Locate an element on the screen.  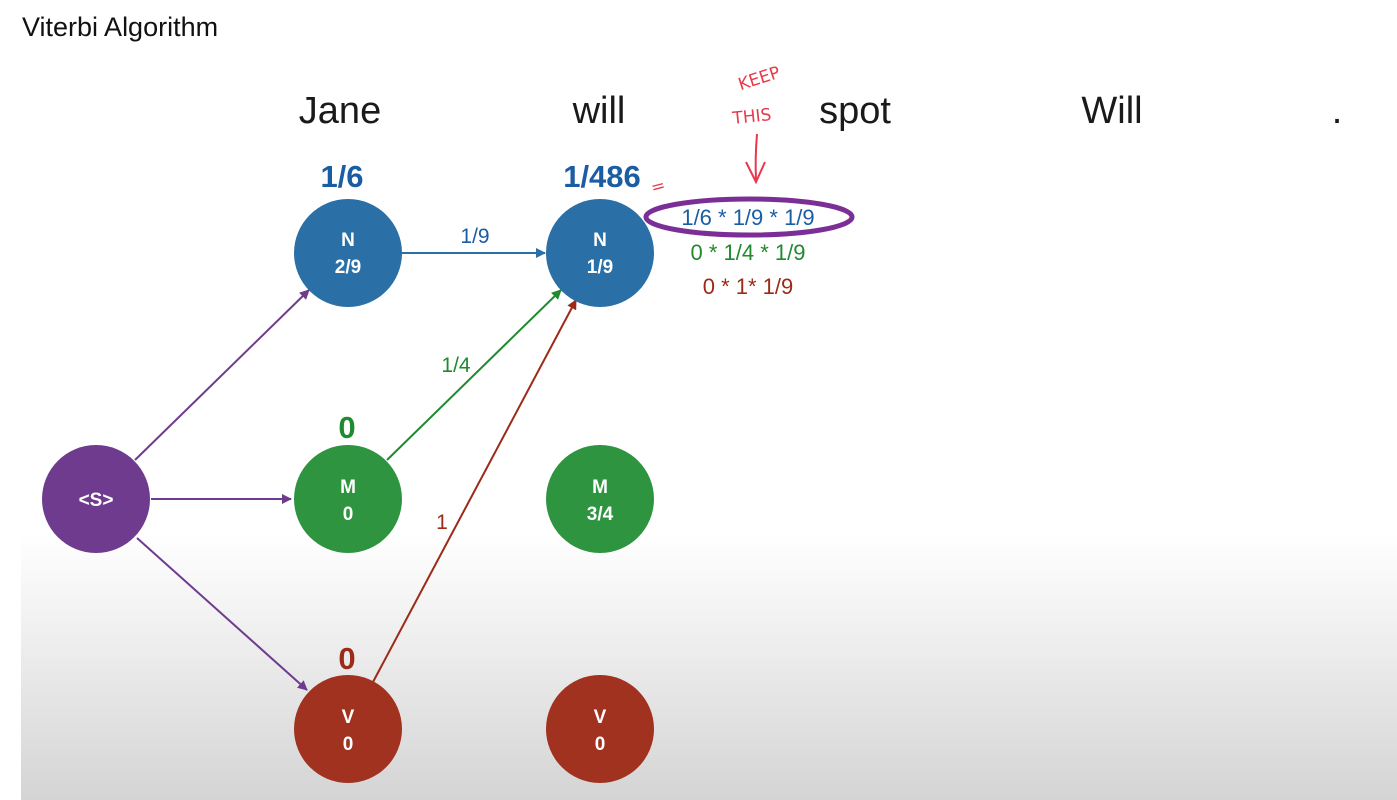
edge-label-m-to-n: 1/4 is located at coordinates (456, 365).